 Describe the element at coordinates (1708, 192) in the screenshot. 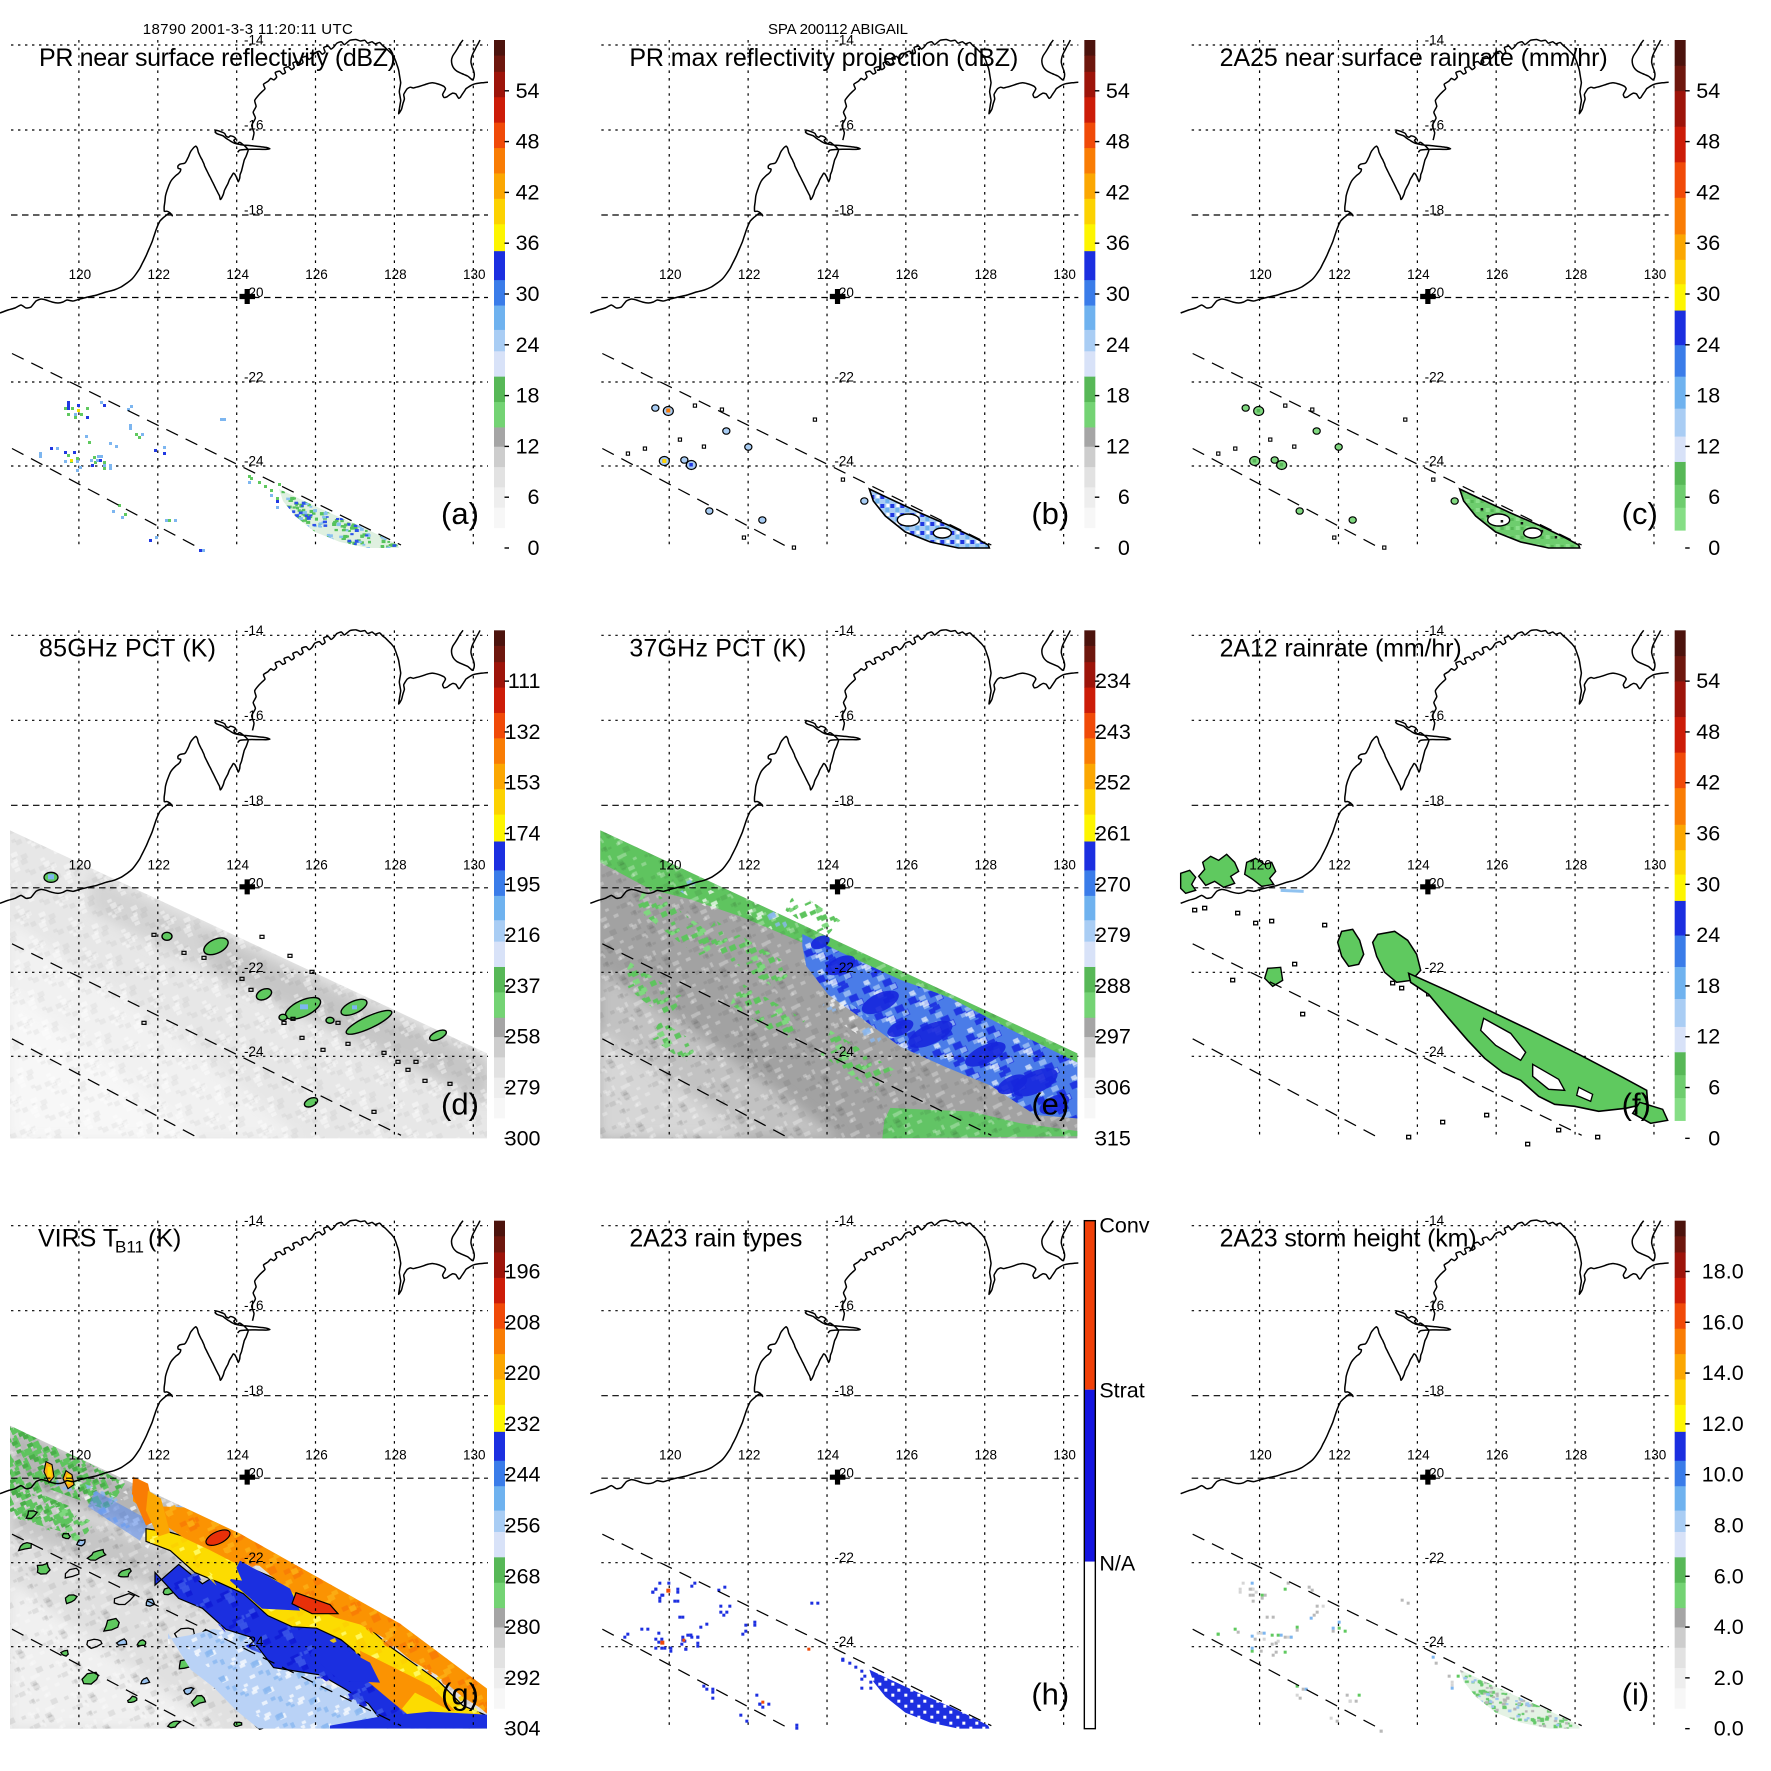

I see `svg-text: 42` at that location.